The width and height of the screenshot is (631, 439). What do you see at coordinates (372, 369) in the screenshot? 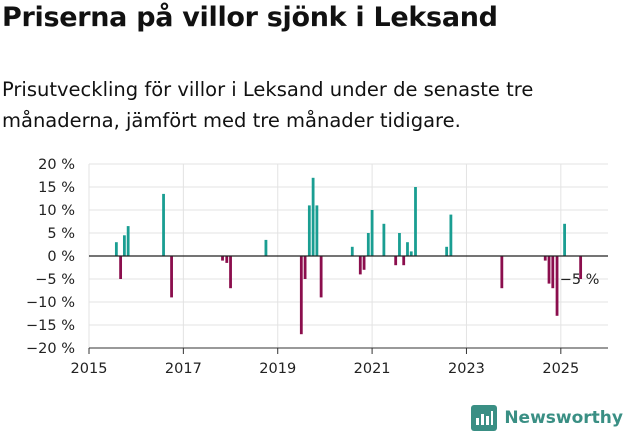
I see `x-tick-label: 2021` at bounding box center [372, 369].